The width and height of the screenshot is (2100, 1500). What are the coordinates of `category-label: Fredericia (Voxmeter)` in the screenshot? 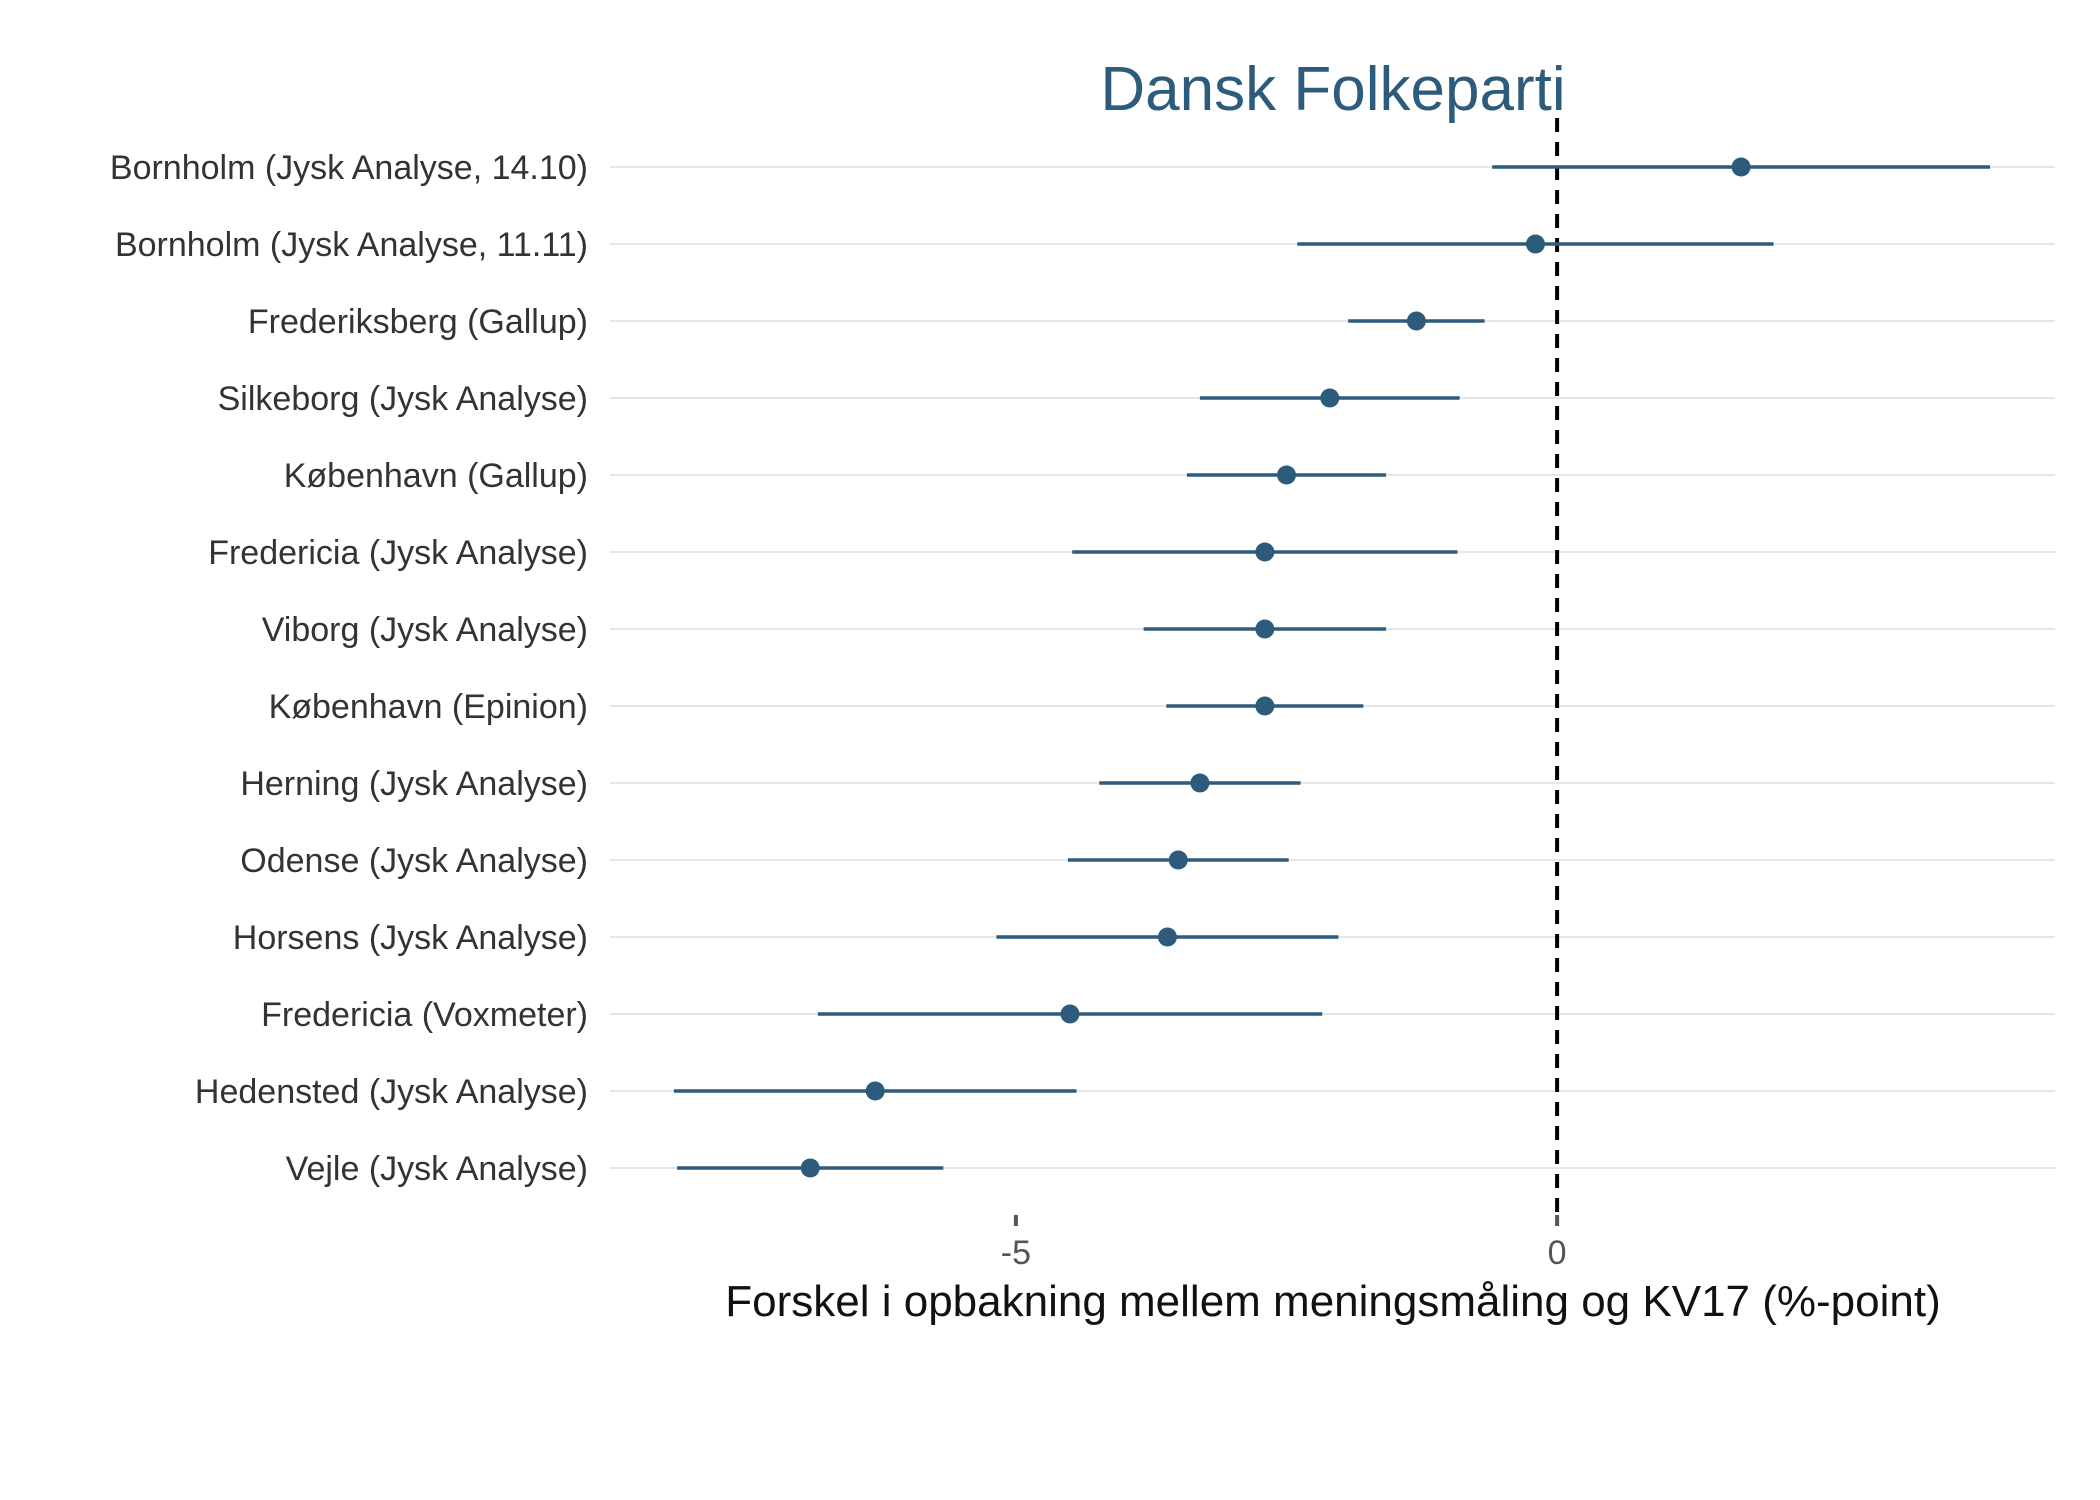 It's located at (424, 1015).